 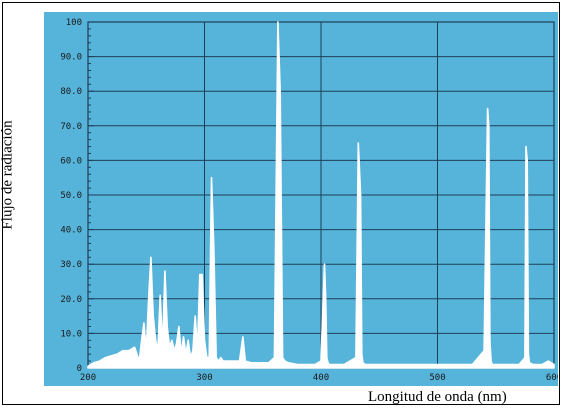 What do you see at coordinates (71, 127) in the screenshot?
I see `y-tick-label: 70.0` at bounding box center [71, 127].